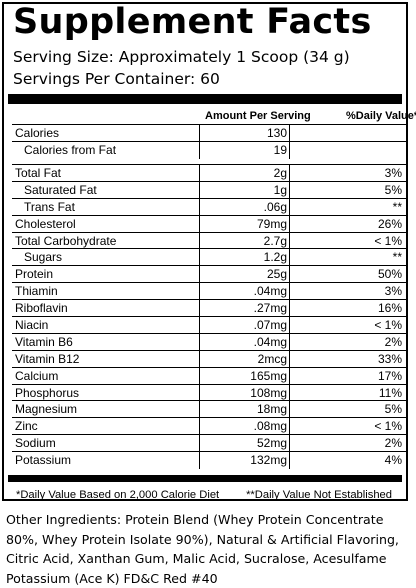 The image size is (416, 588). I want to click on nutrient-amount: .08mg, so click(244, 426).